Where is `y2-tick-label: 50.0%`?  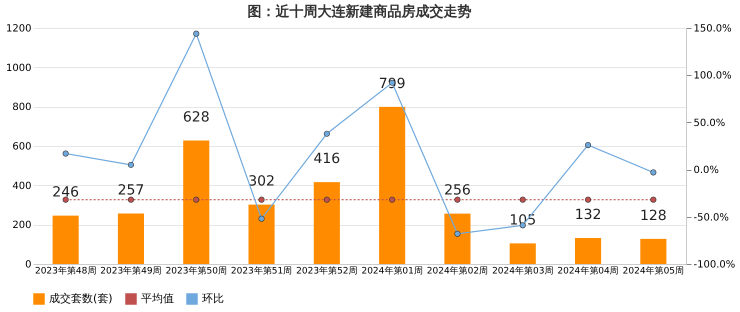 y2-tick-label: 50.0% is located at coordinates (710, 123).